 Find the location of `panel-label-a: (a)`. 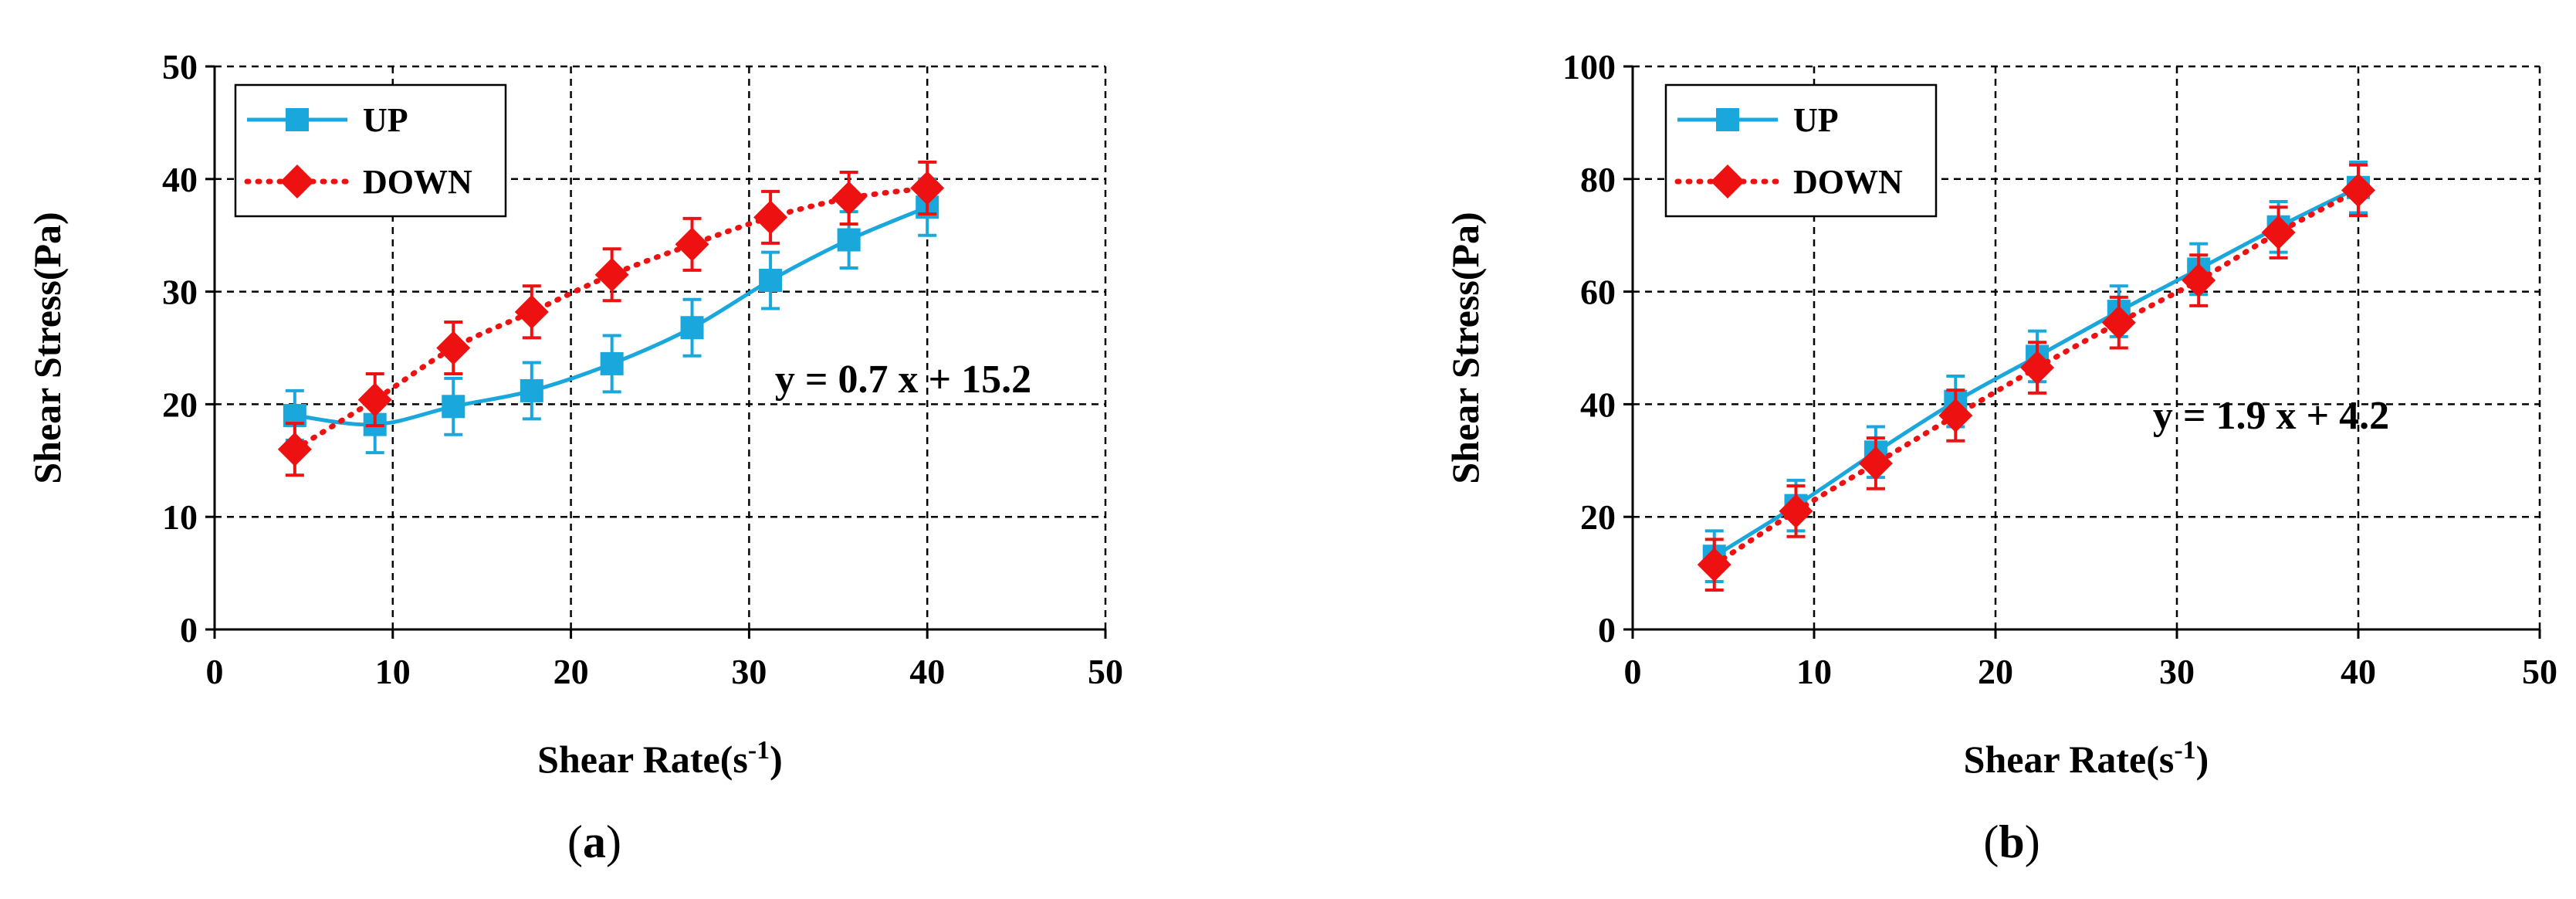

panel-label-a: (a) is located at coordinates (594, 841).